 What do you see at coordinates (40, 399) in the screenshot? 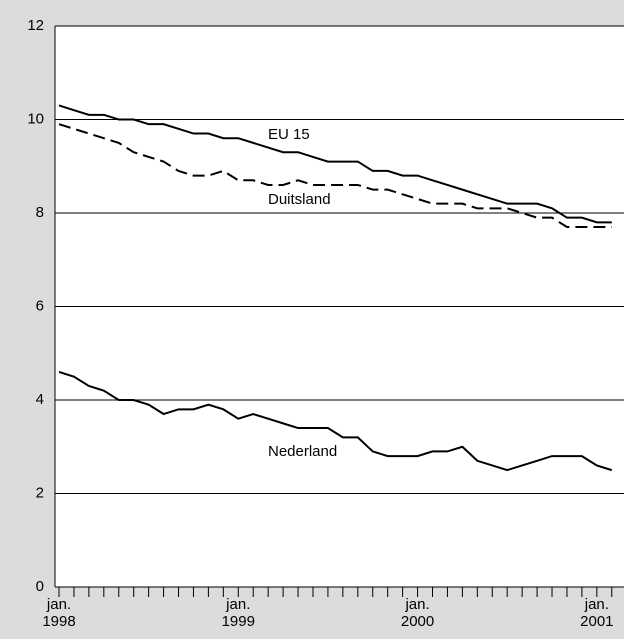
I see `y-tick-label: 4` at bounding box center [40, 399].